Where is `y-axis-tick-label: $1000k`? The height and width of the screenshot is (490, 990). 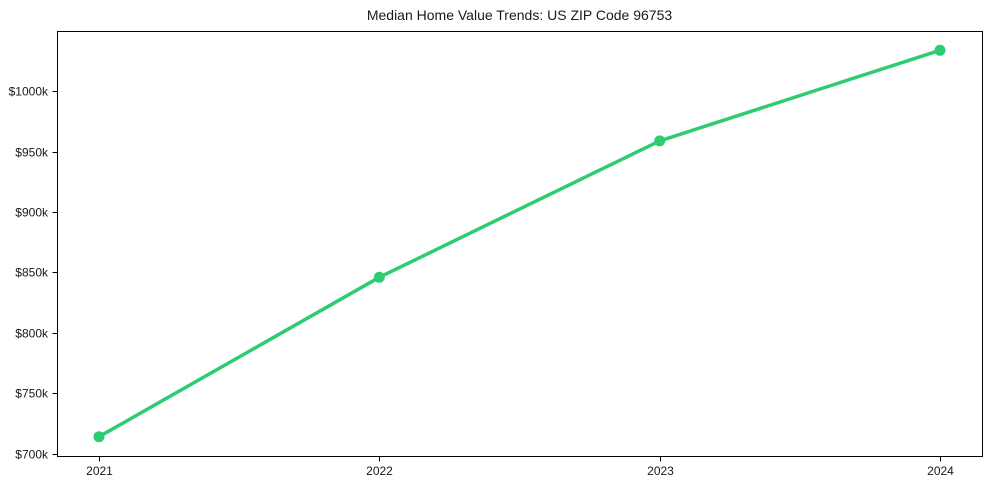 y-axis-tick-label: $1000k is located at coordinates (29, 92).